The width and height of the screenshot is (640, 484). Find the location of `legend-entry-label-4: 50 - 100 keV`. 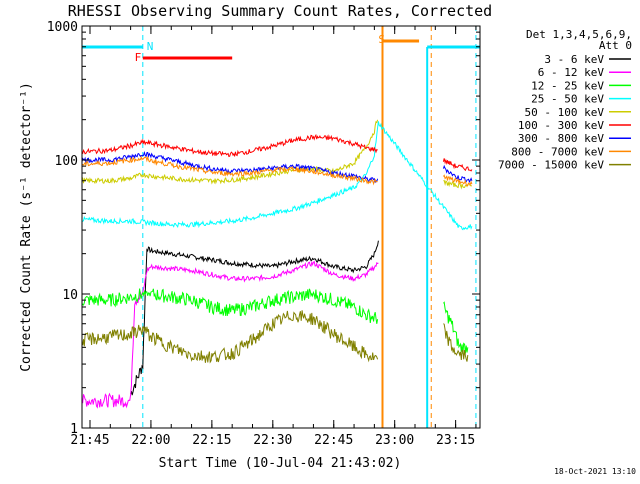

legend-entry-label-4: 50 - 100 keV is located at coordinates (565, 112).